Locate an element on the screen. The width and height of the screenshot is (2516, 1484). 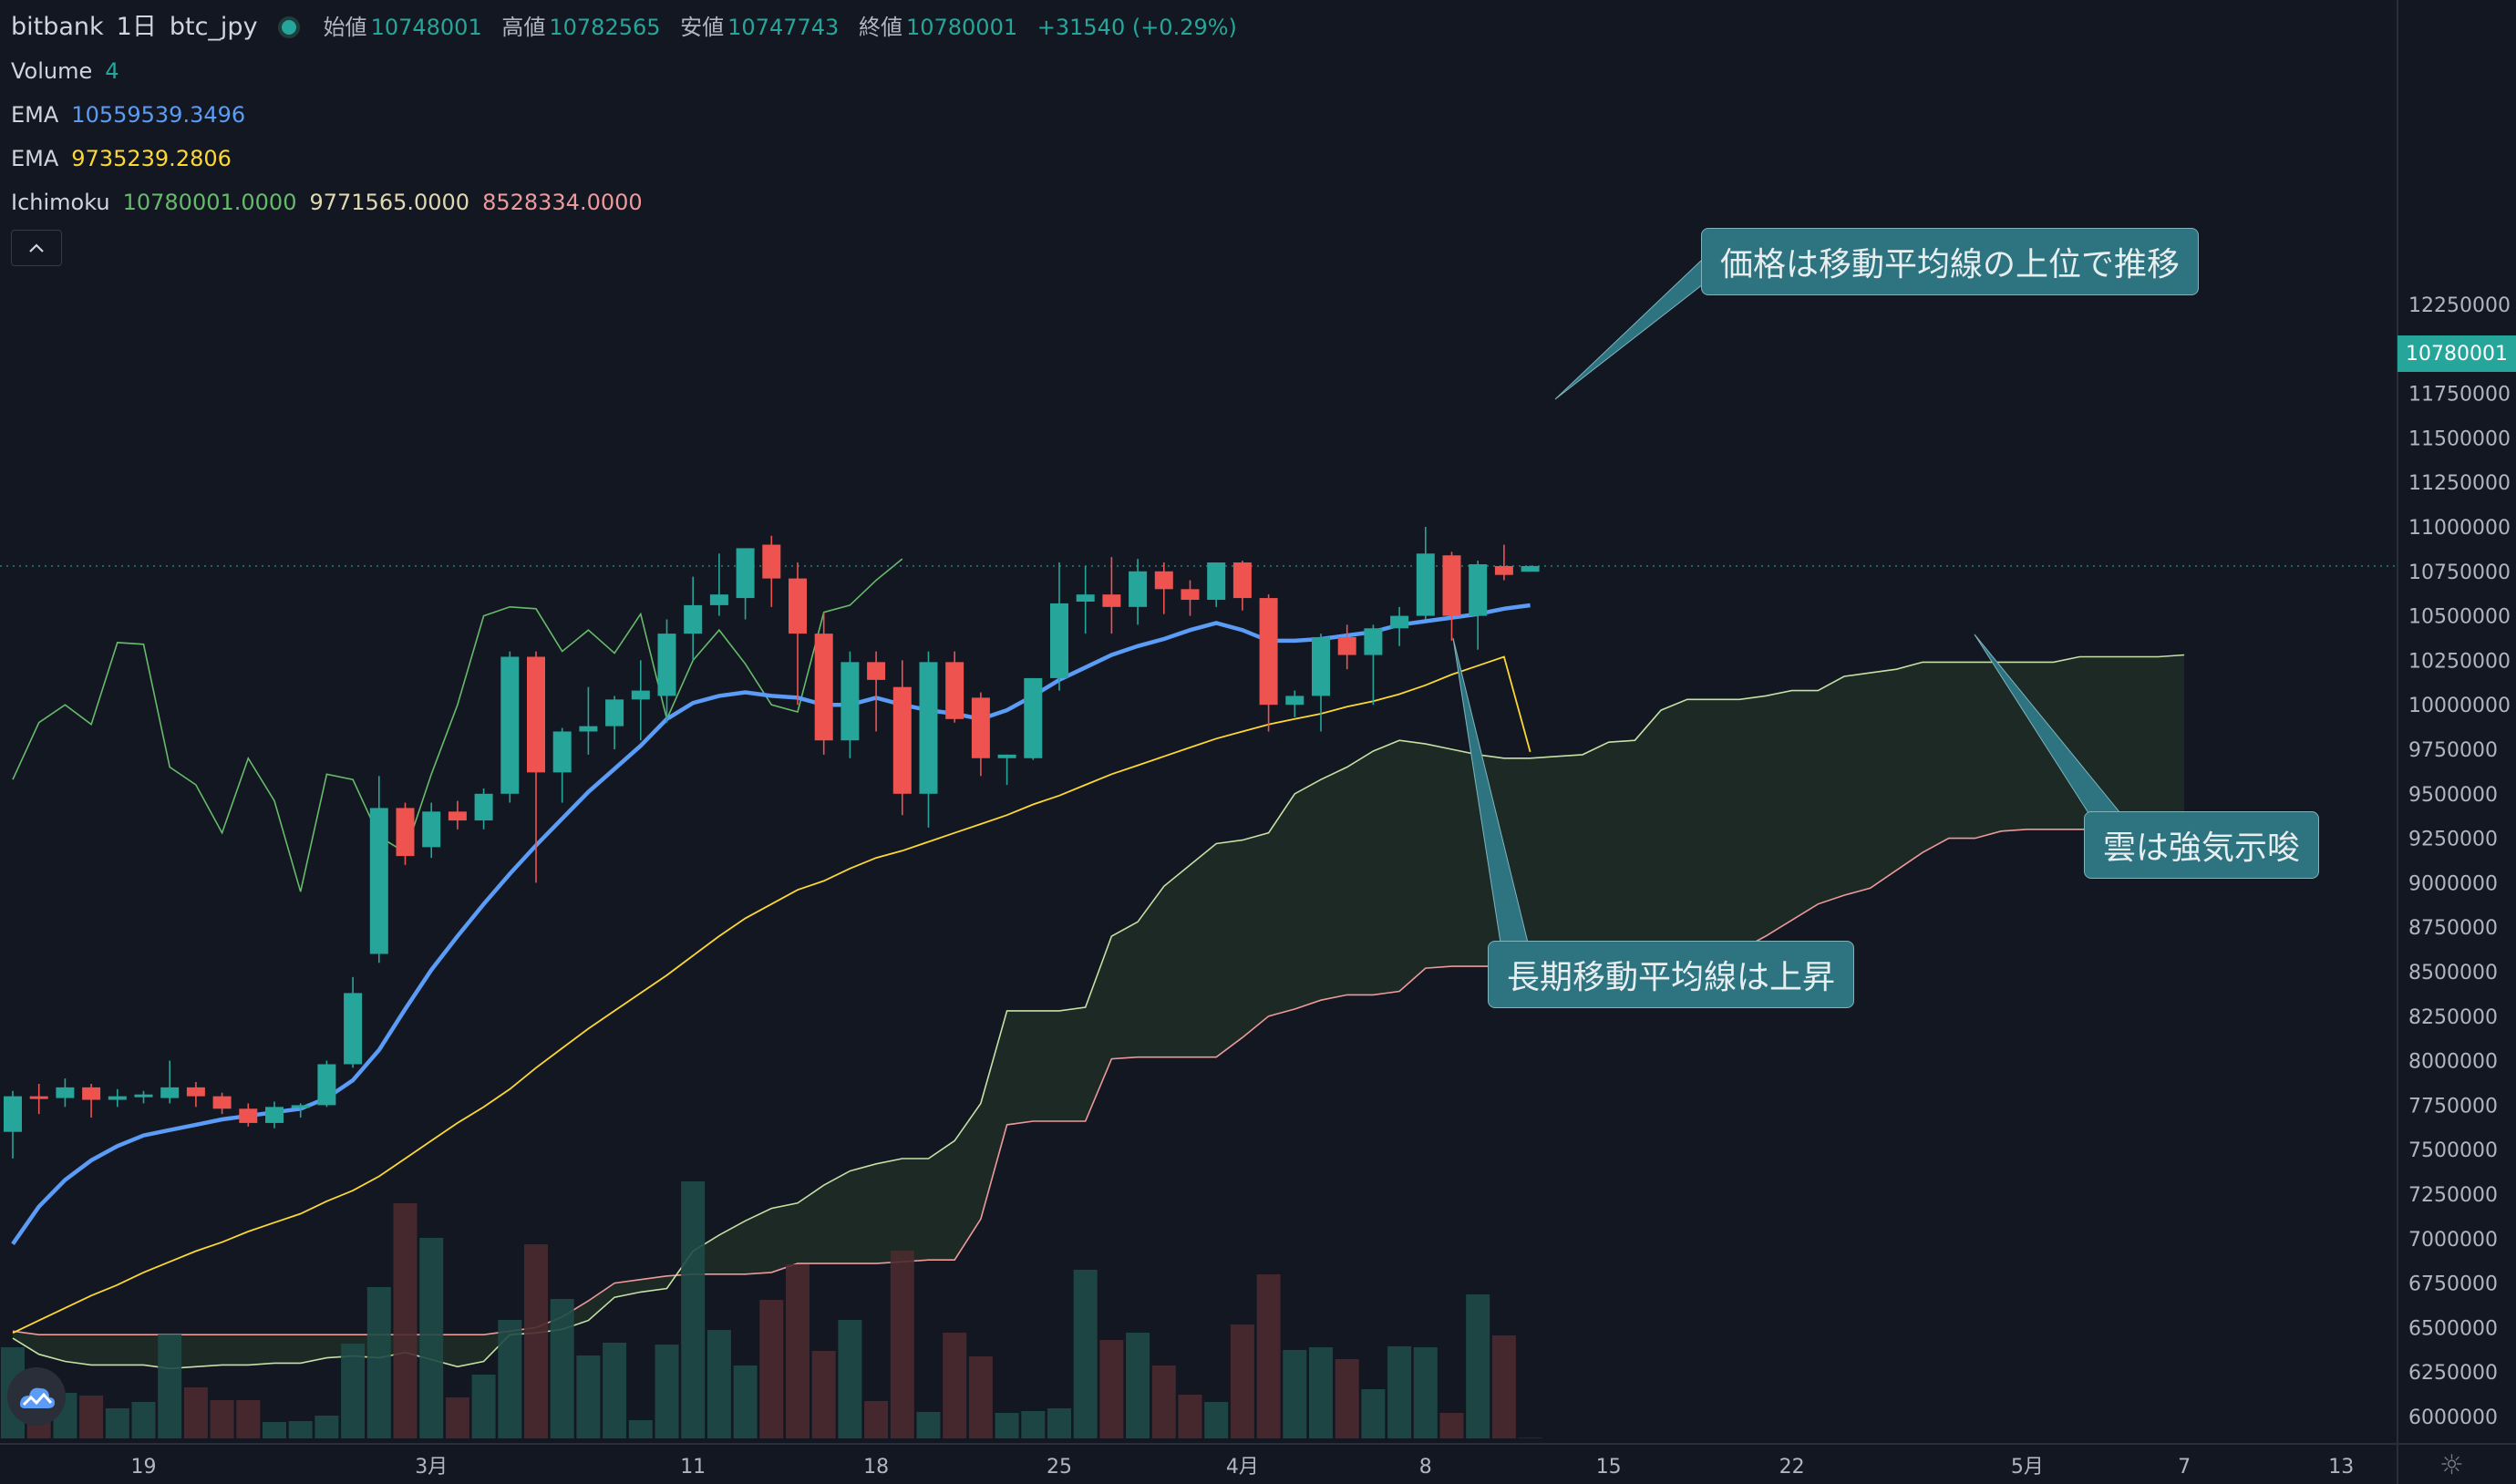
collapse-legend-button is located at coordinates (37, 248).